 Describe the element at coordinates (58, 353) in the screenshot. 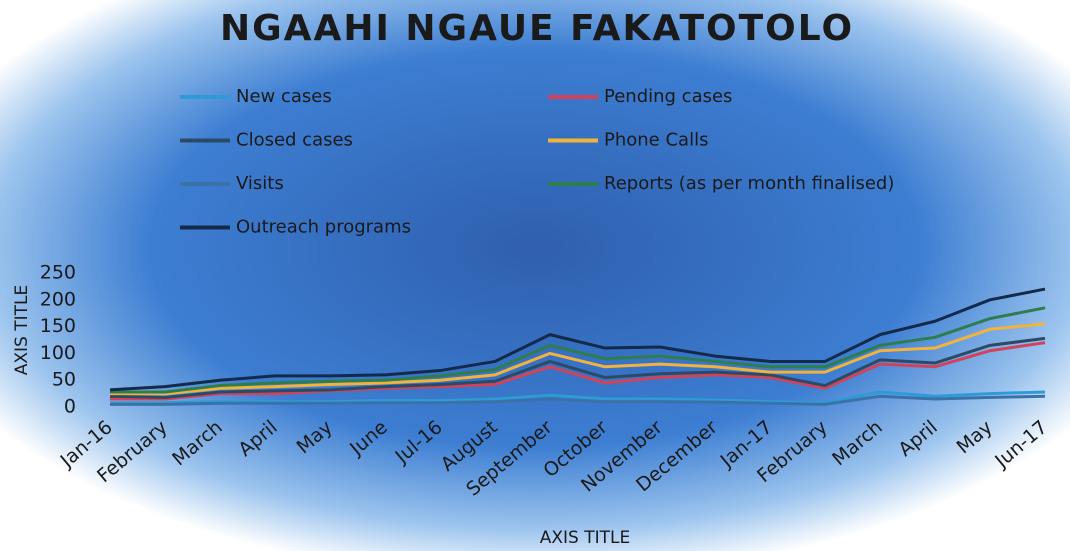

I see `y-tick-label: 100` at that location.